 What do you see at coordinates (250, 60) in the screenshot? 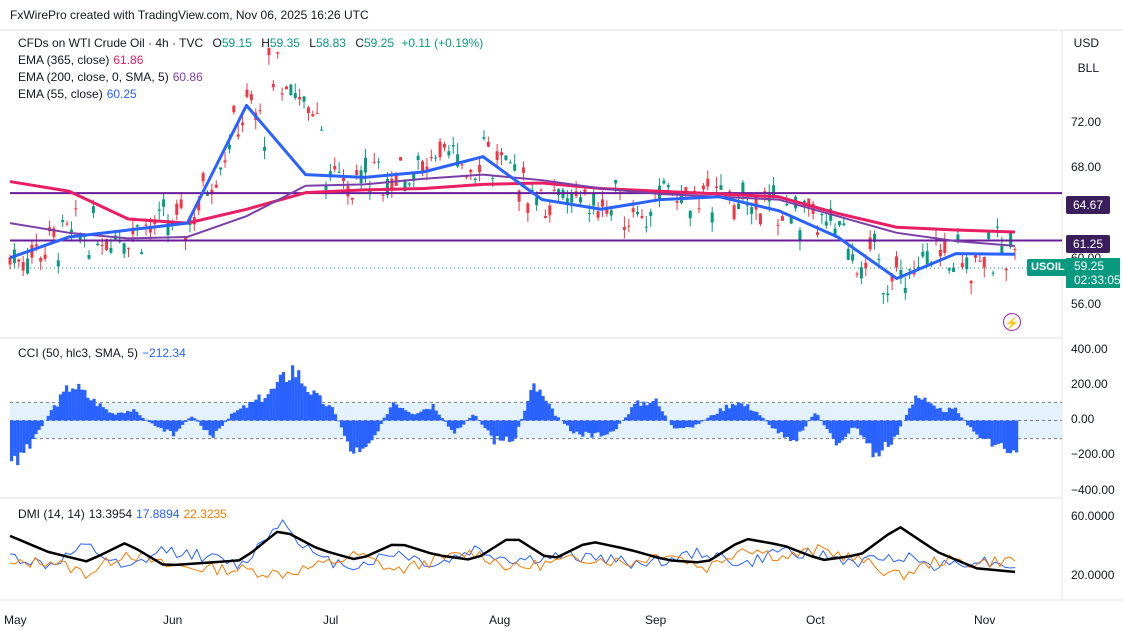
I see `ema365-legend: EMA (365, close) 61.86` at bounding box center [250, 60].